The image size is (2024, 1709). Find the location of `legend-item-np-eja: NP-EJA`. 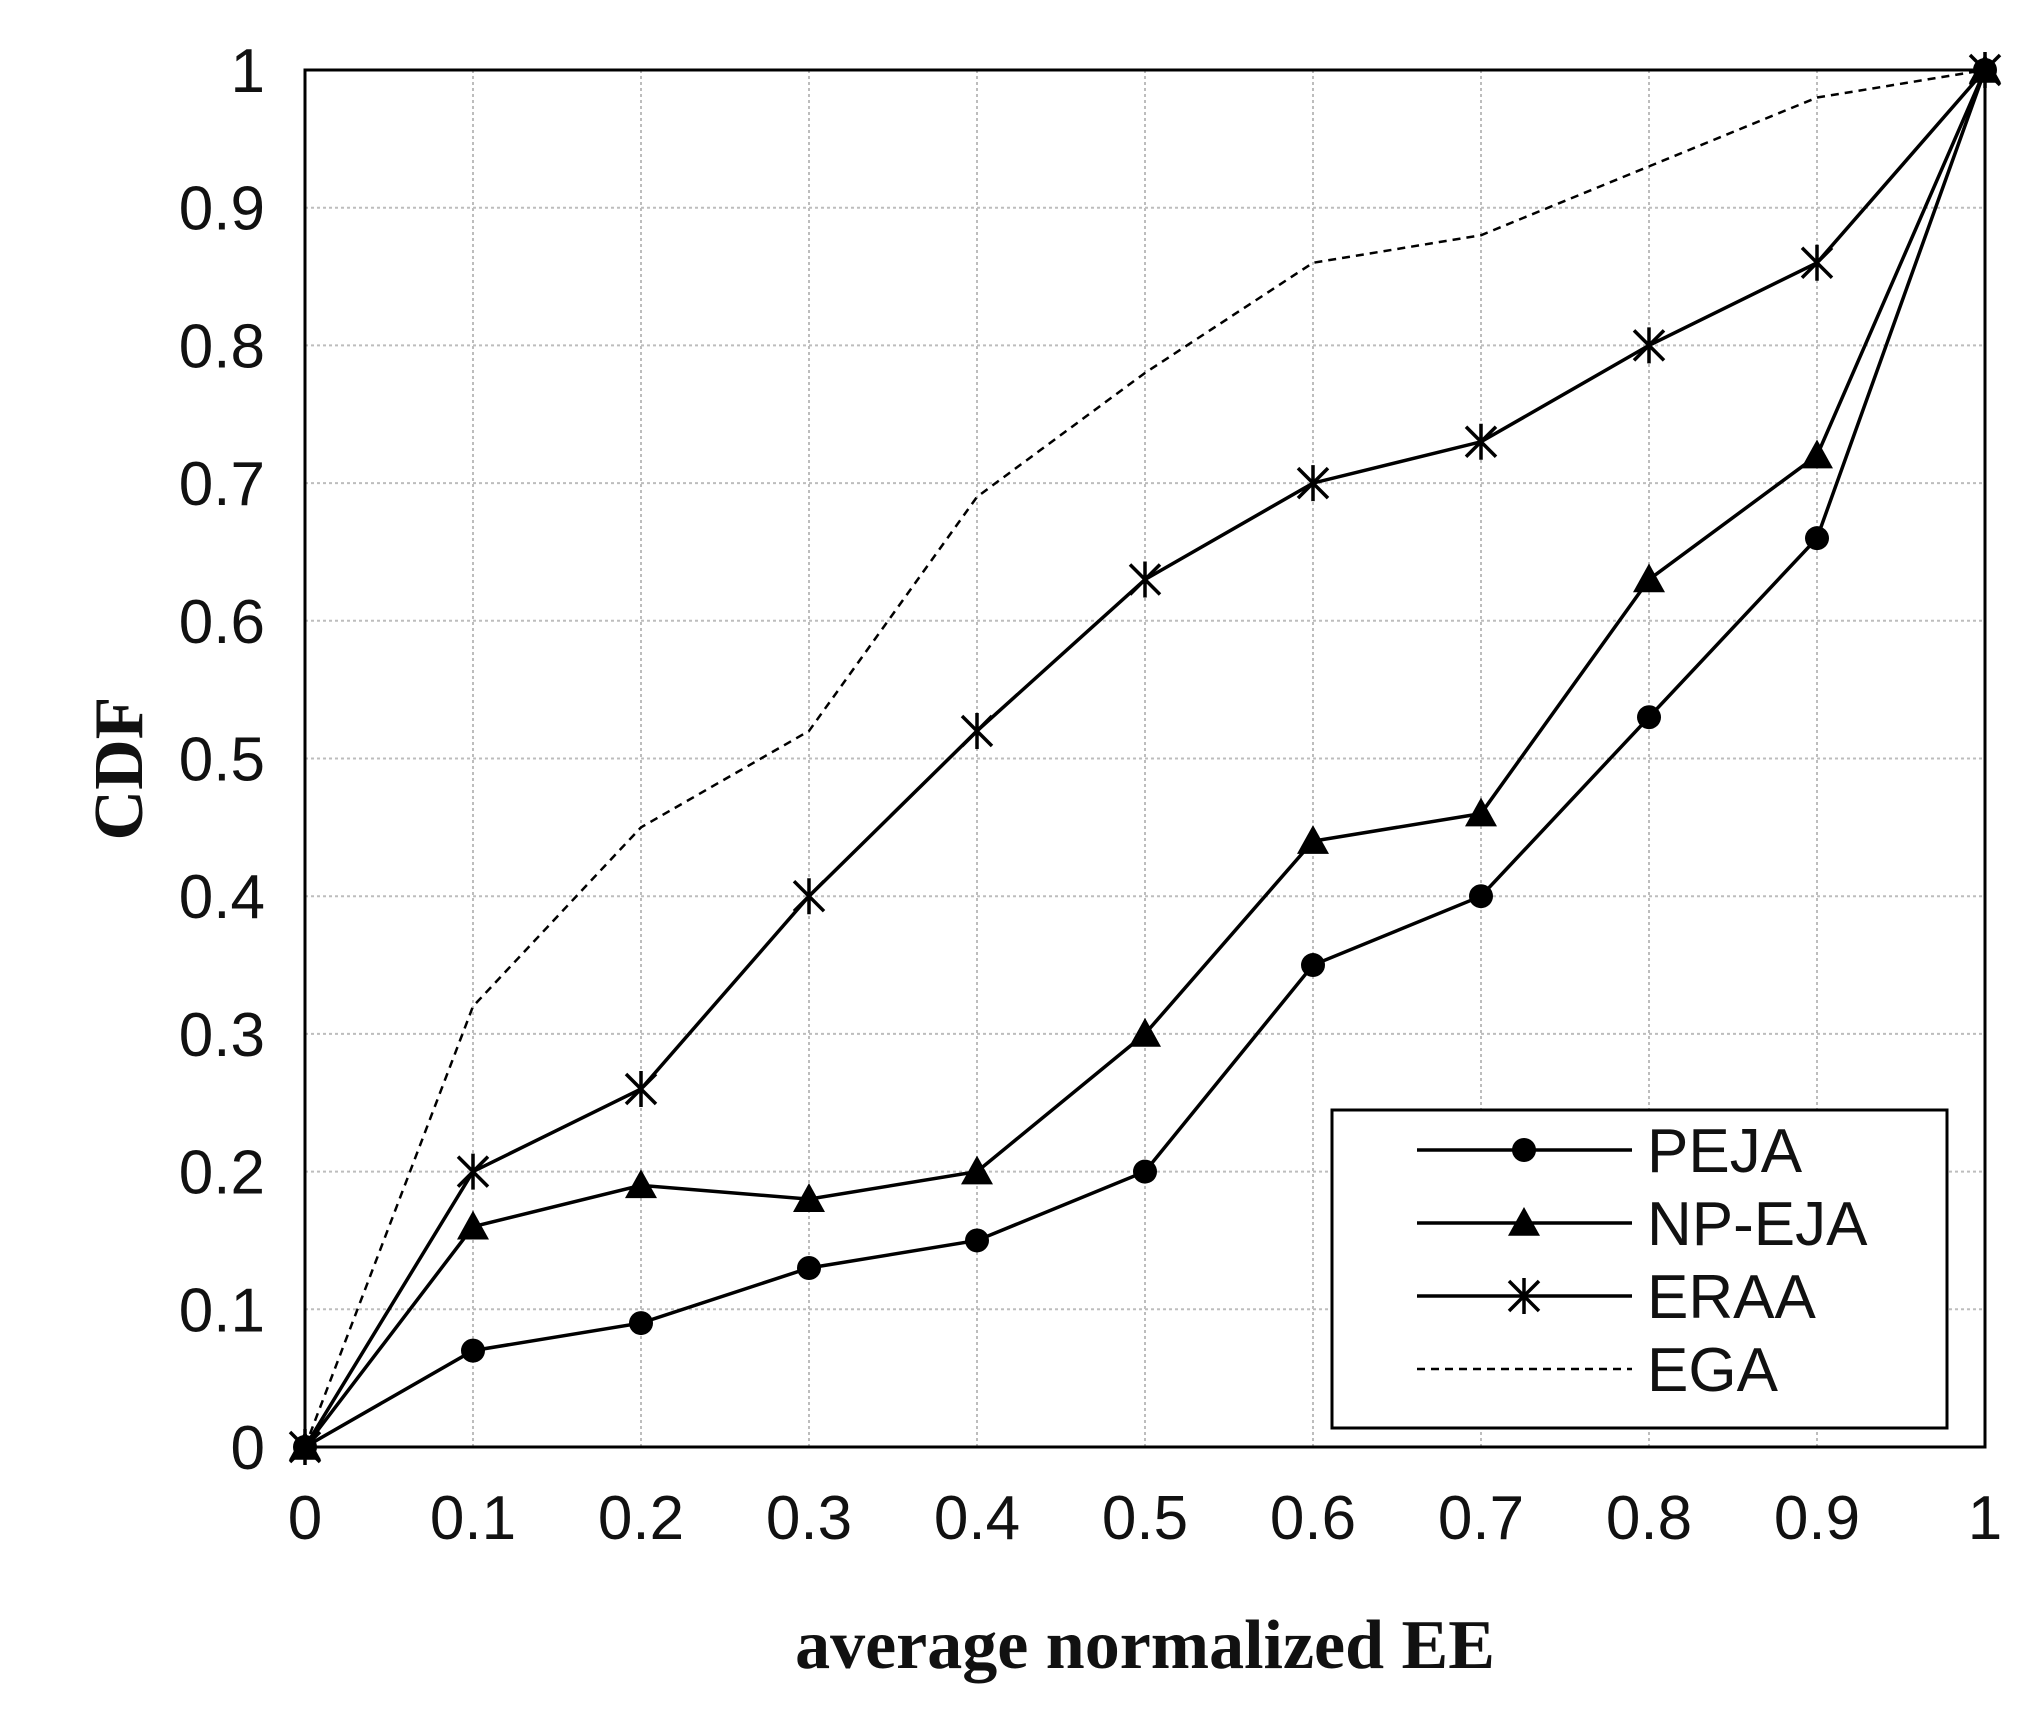

legend-item-np-eja: NP-EJA is located at coordinates (1642, 1224).